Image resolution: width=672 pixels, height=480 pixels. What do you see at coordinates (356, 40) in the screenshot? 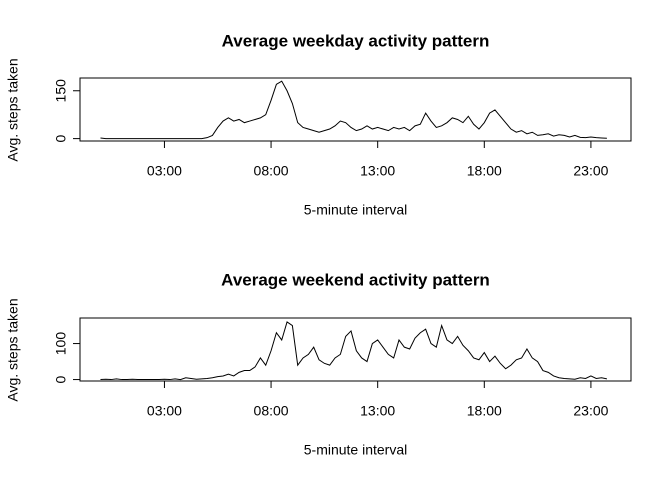
I see `chart-title: Average weekday activity pattern` at bounding box center [356, 40].